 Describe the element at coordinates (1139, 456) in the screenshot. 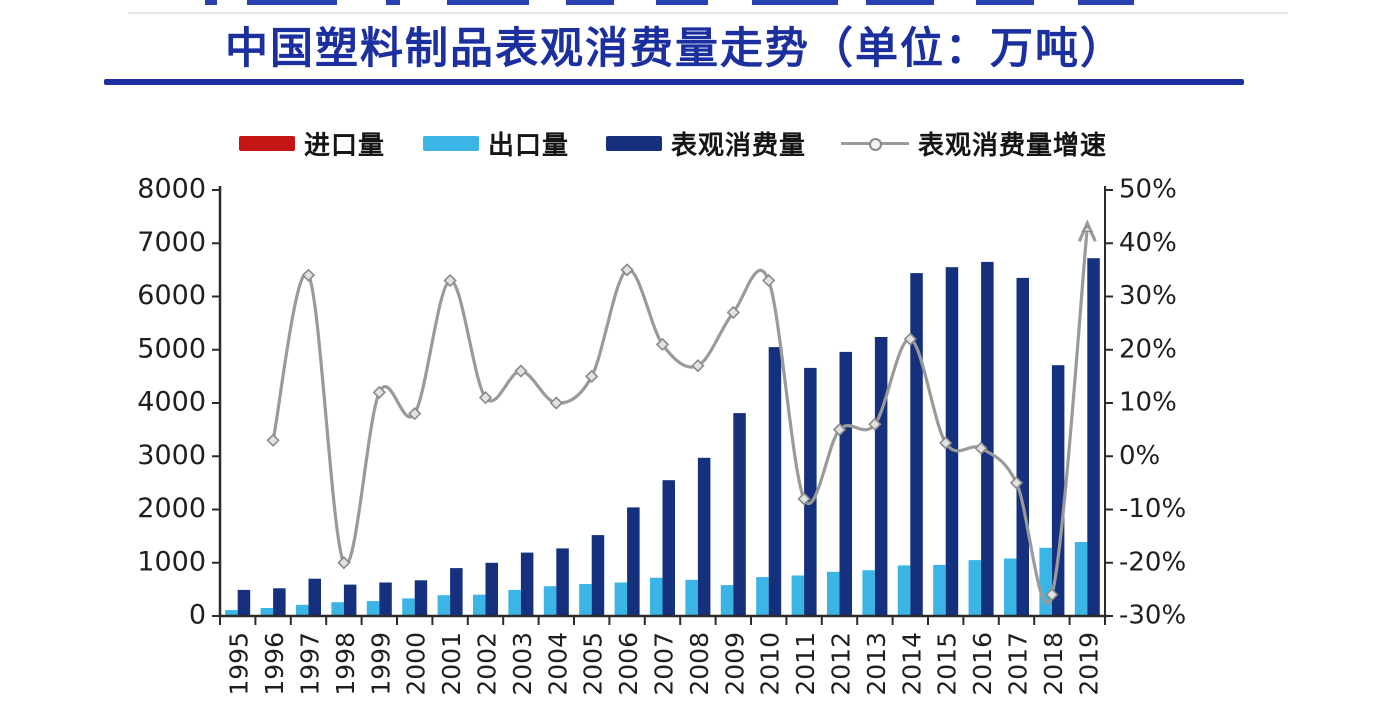

I see `right-tick-label: 0%` at that location.